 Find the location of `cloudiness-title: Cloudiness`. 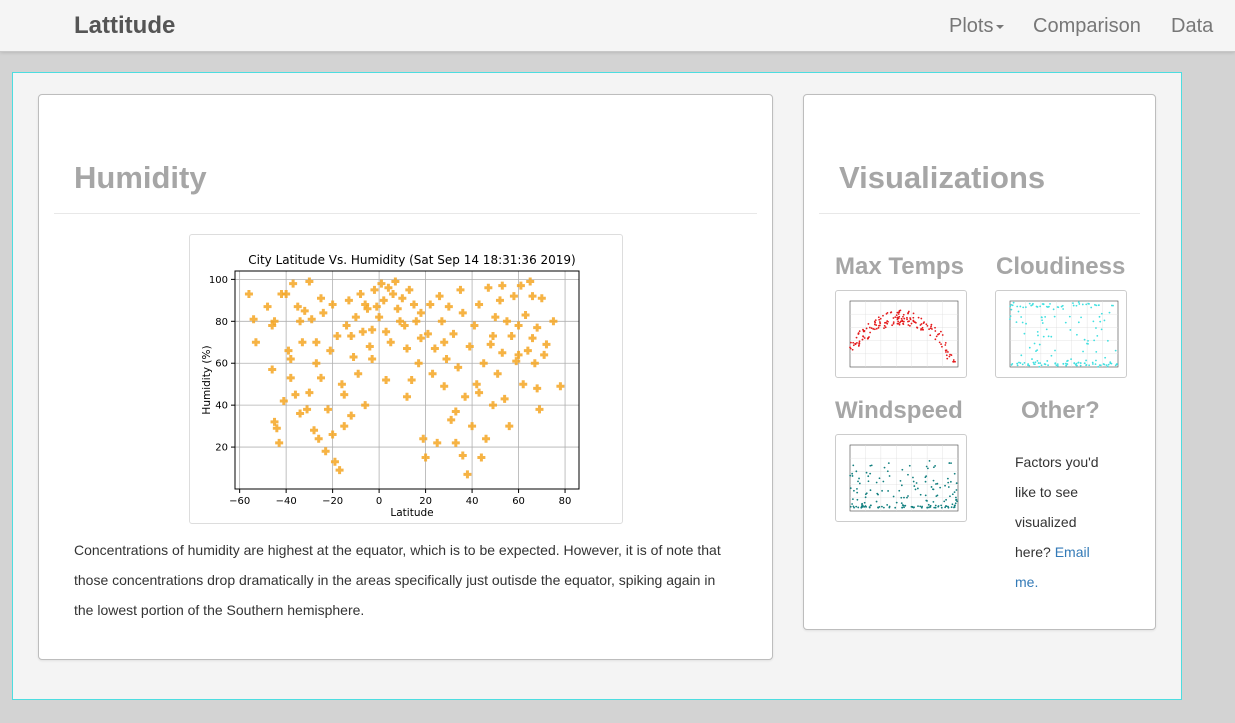

cloudiness-title: Cloudiness is located at coordinates (1061, 266).